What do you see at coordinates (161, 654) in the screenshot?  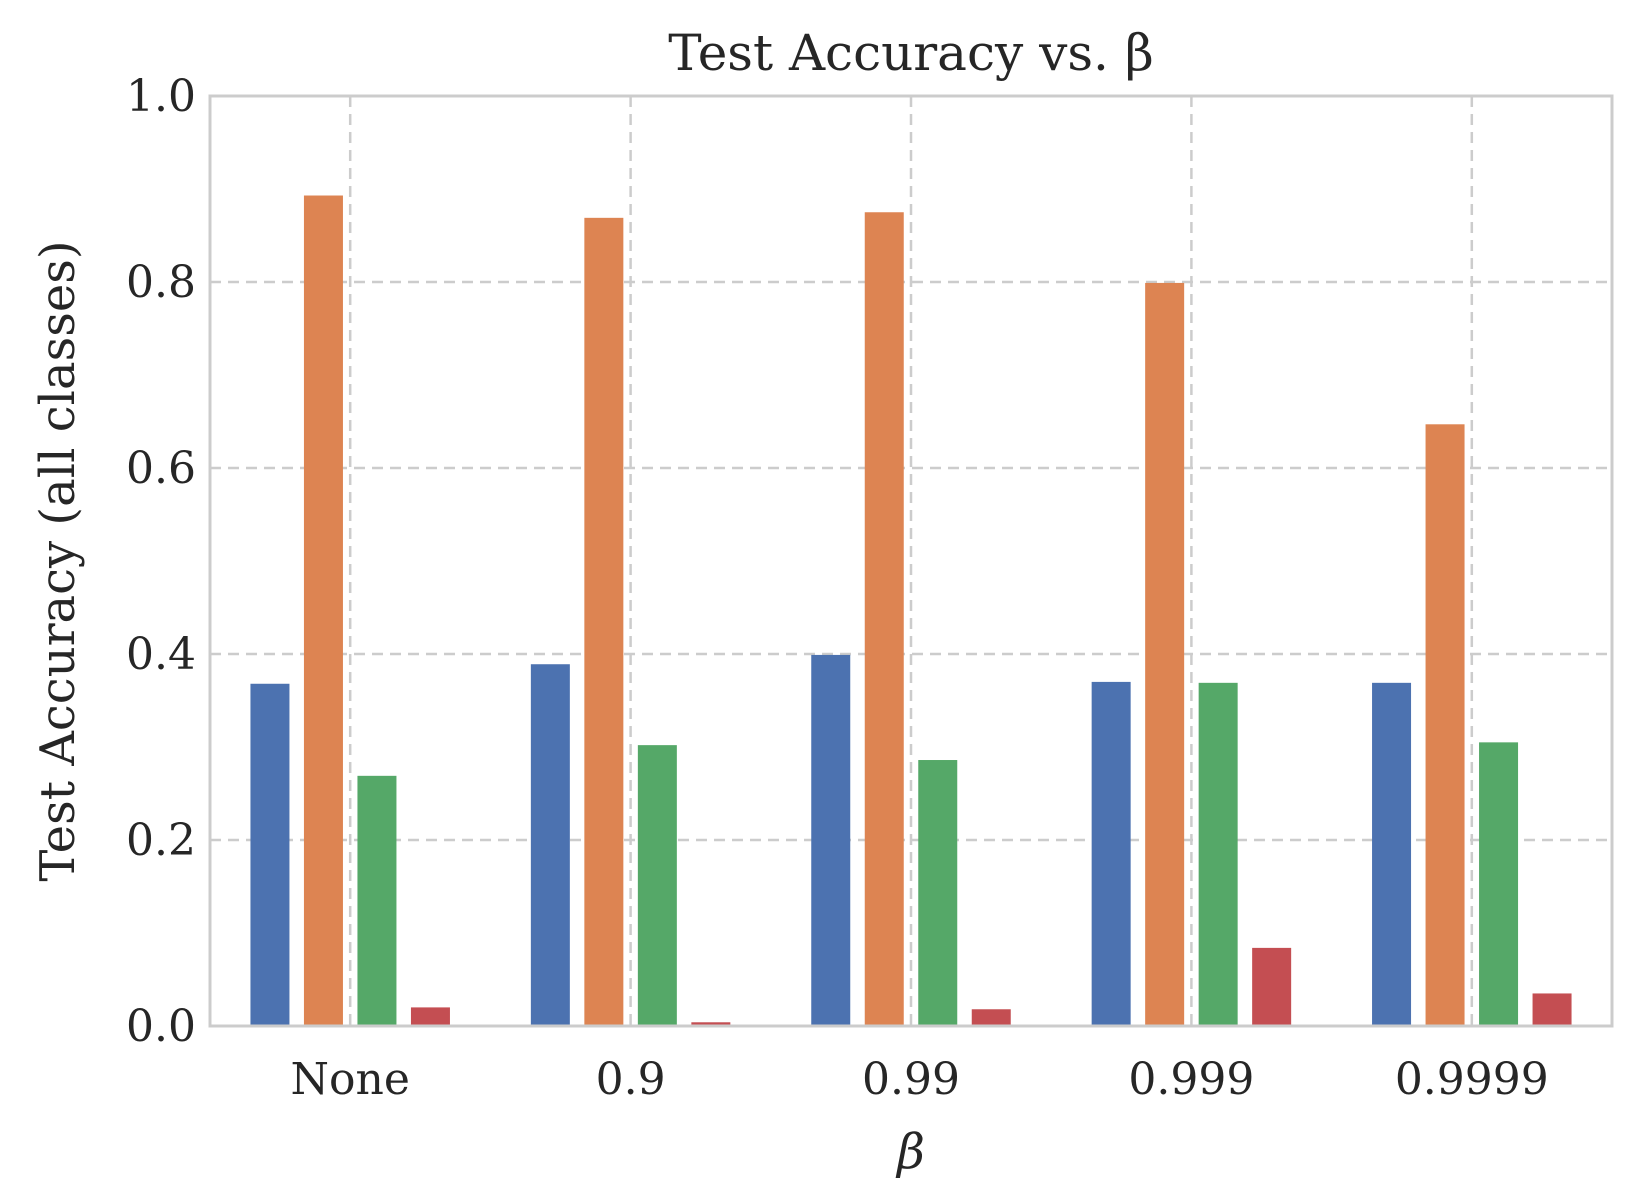 I see `y-tick-label: 0.4` at bounding box center [161, 654].